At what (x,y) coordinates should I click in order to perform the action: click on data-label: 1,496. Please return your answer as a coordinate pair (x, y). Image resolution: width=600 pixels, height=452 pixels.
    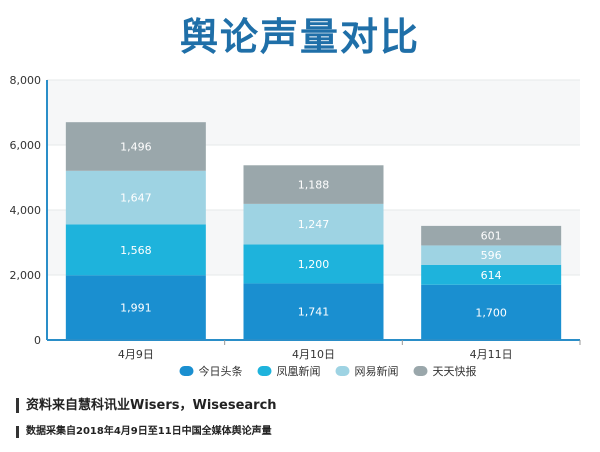
    Looking at the image, I should click on (136, 146).